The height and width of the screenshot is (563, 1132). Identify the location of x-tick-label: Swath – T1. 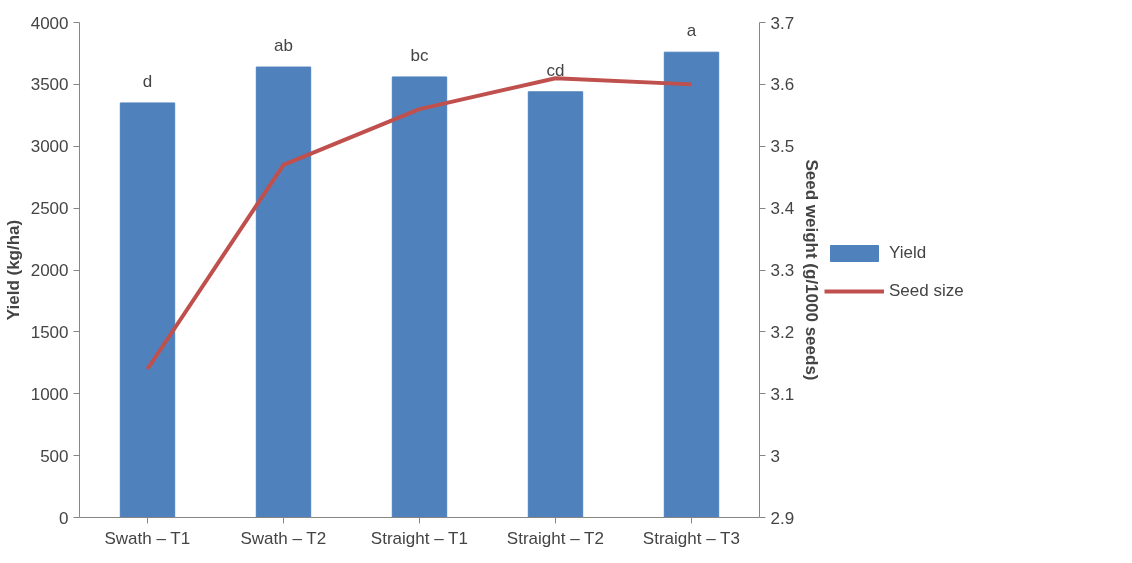
(147, 538).